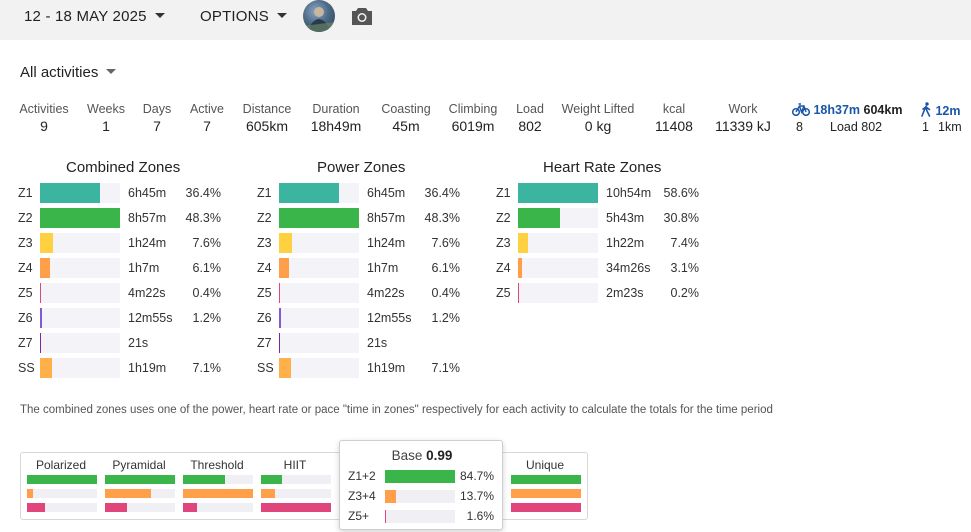  I want to click on hr-zone-row-z2: Z2 5h43m 30.8%, so click(606, 218).